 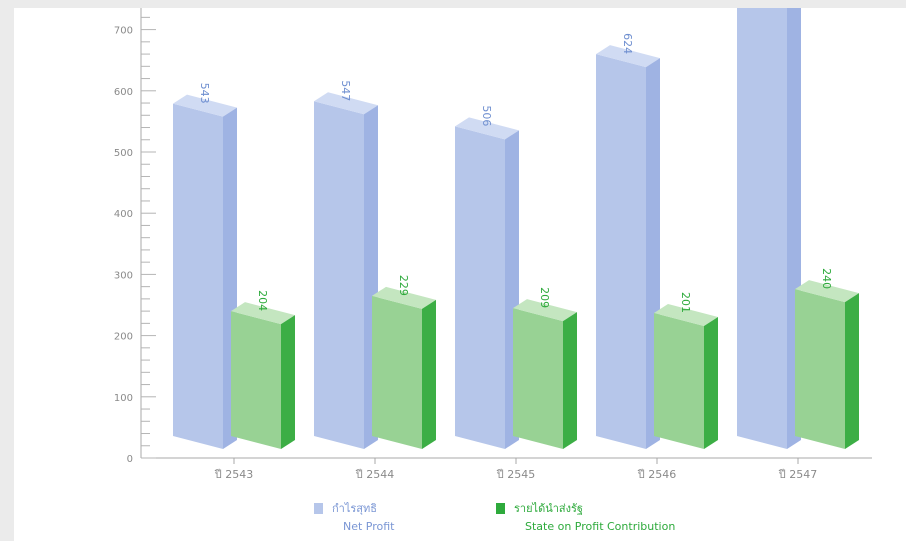 What do you see at coordinates (685, 302) in the screenshot?
I see `data-label-state-contribution: 201` at bounding box center [685, 302].